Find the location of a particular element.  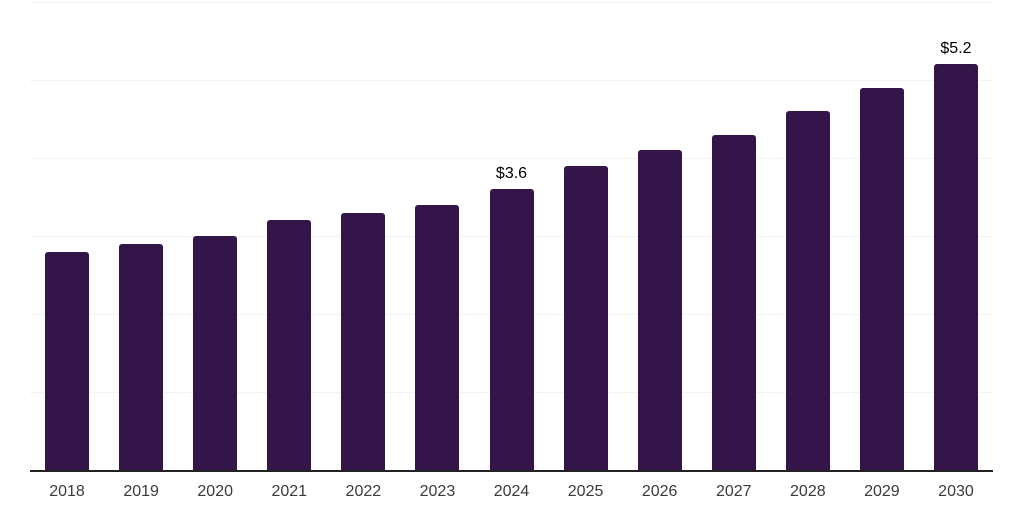

x-axis-tick-label: 2018 is located at coordinates (67, 491).